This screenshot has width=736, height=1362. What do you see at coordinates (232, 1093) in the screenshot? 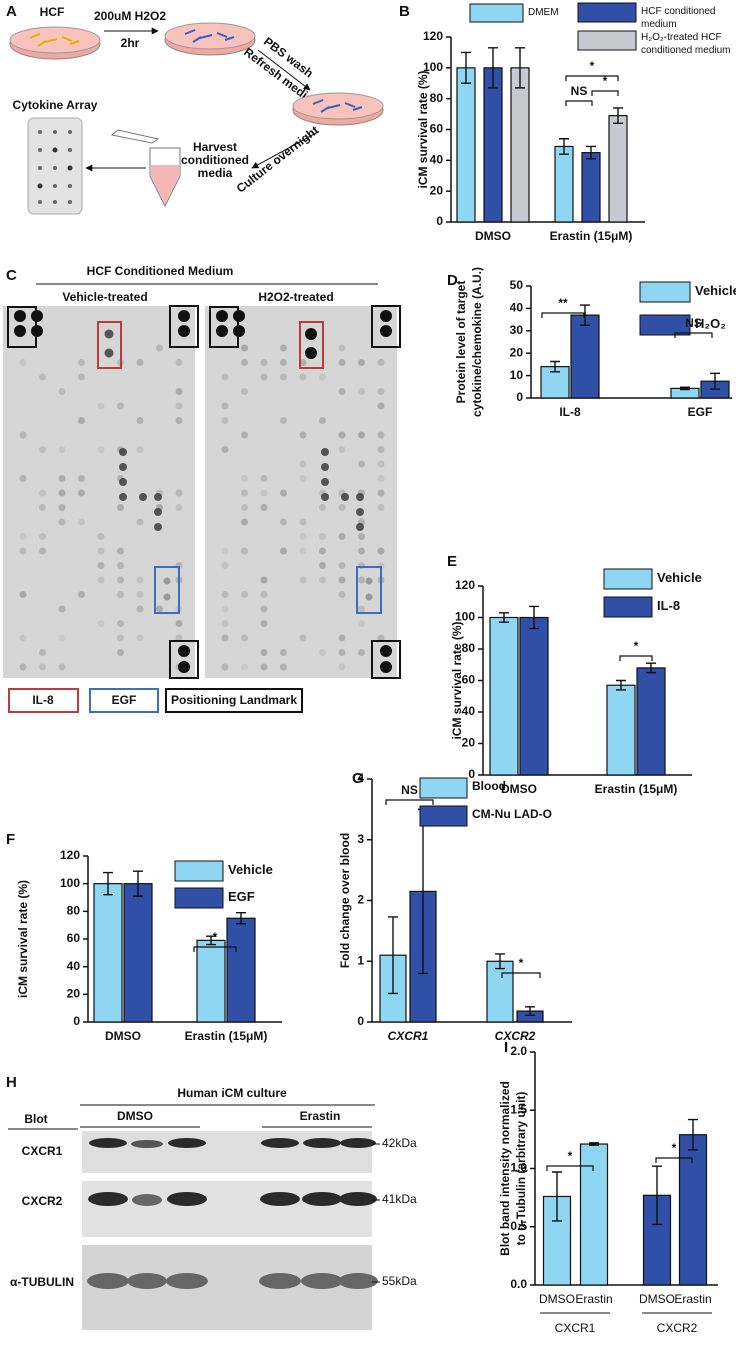
I see `title: Human iCM culture` at bounding box center [232, 1093].